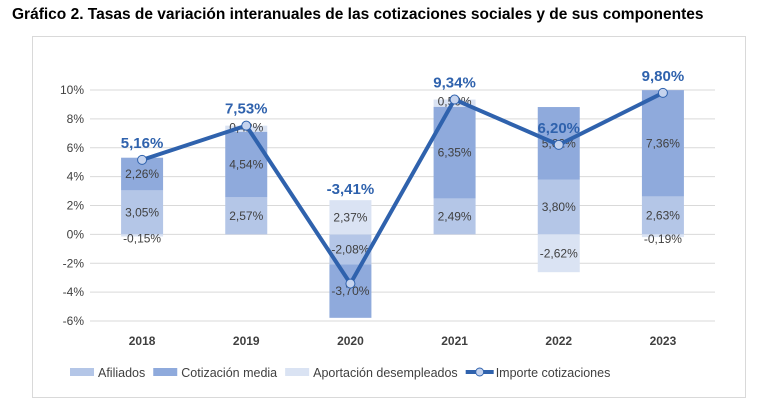 This screenshot has width=767, height=414. I want to click on y-tick-label: 10%, so click(72, 90).